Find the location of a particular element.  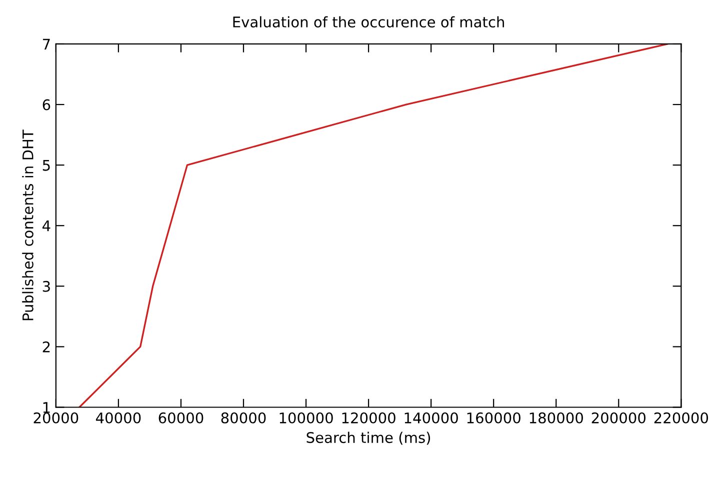

y-tick-label: 3 is located at coordinates (46, 286).